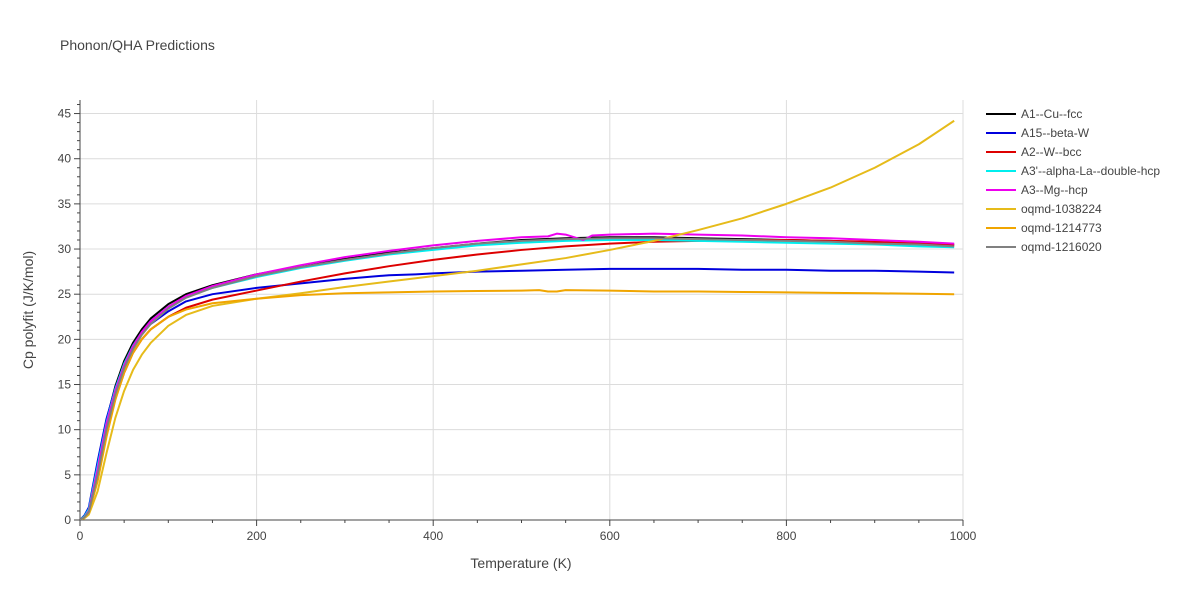 Image resolution: width=1200 pixels, height=605 pixels. I want to click on legend-item: A3--Mg--hcp, so click(1037, 190).